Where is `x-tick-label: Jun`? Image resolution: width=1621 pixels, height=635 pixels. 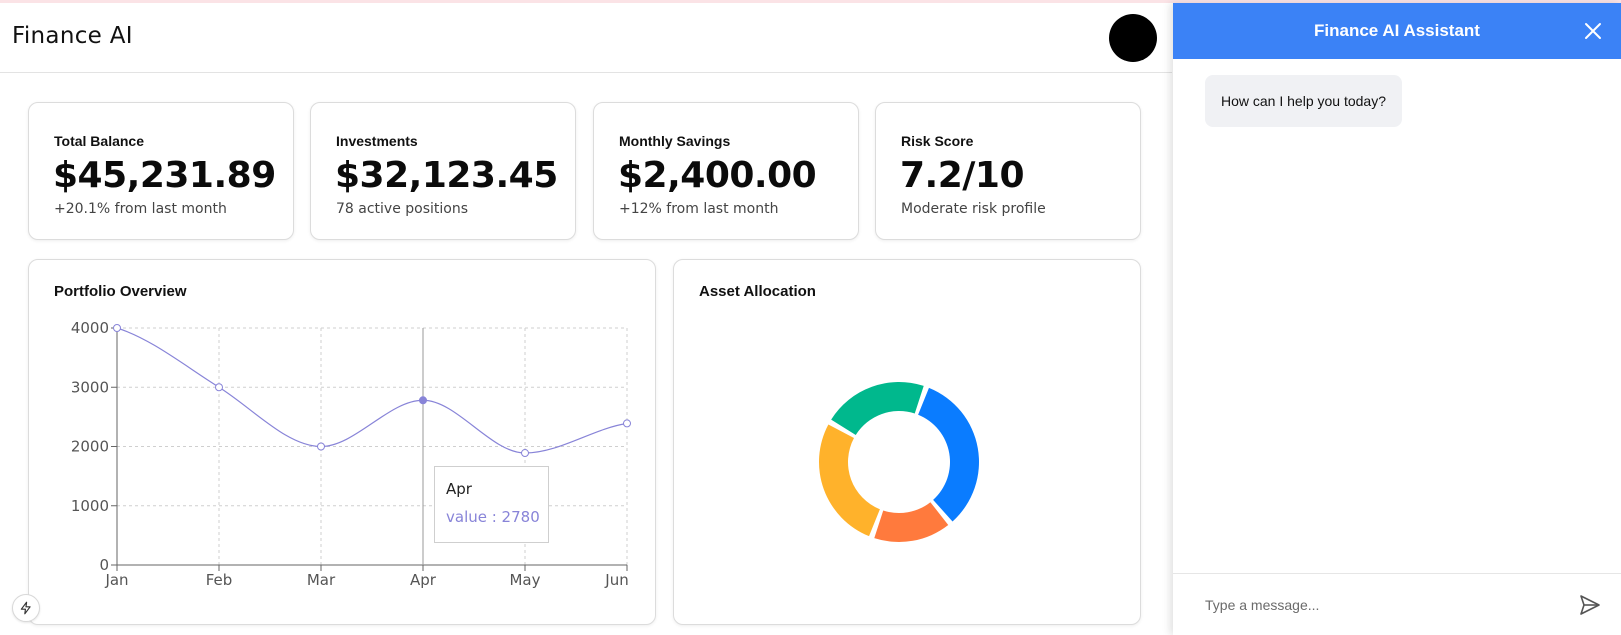 x-tick-label: Jun is located at coordinates (616, 580).